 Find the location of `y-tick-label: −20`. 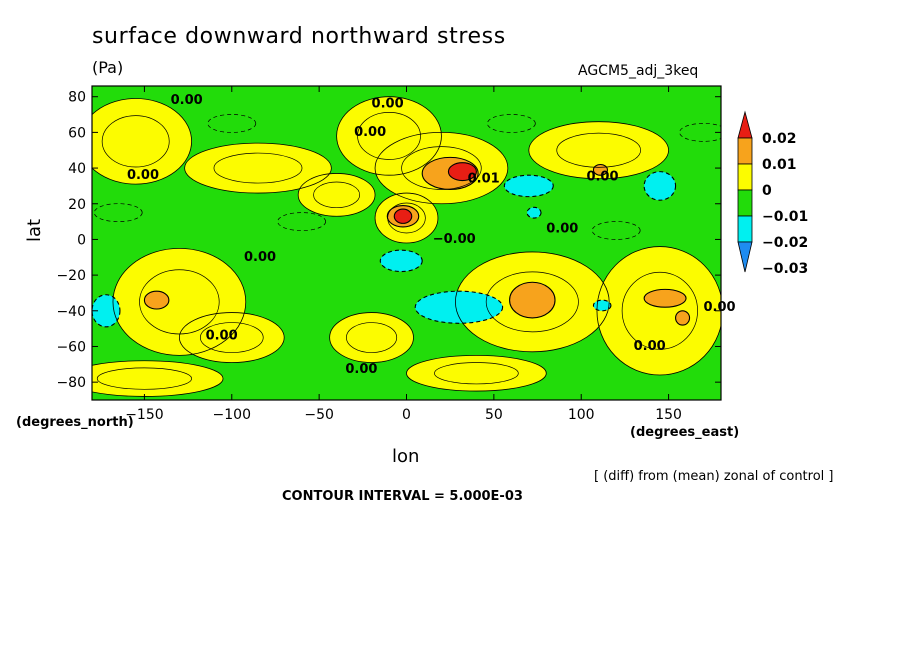

y-tick-label: −20 is located at coordinates (71, 276).